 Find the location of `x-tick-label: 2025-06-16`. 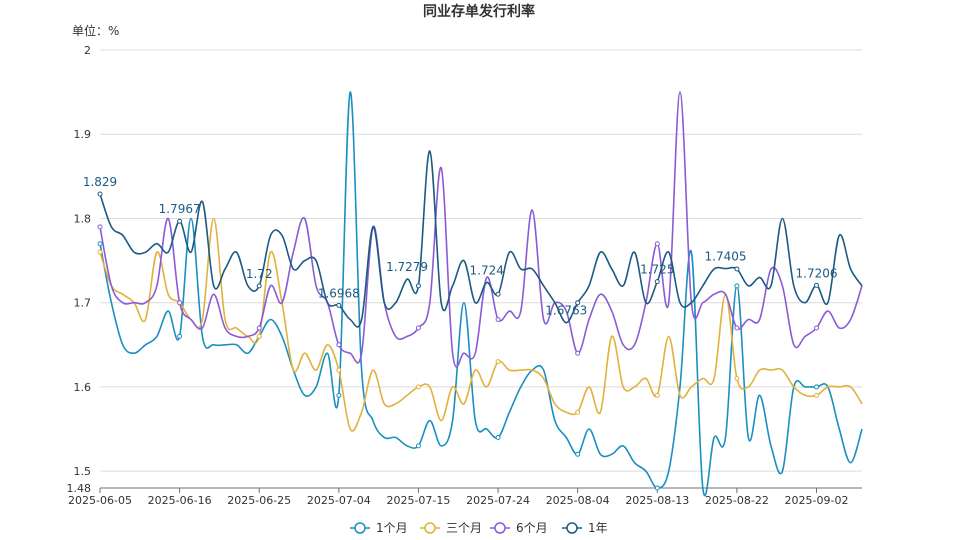

x-tick-label: 2025-06-16 is located at coordinates (180, 500).